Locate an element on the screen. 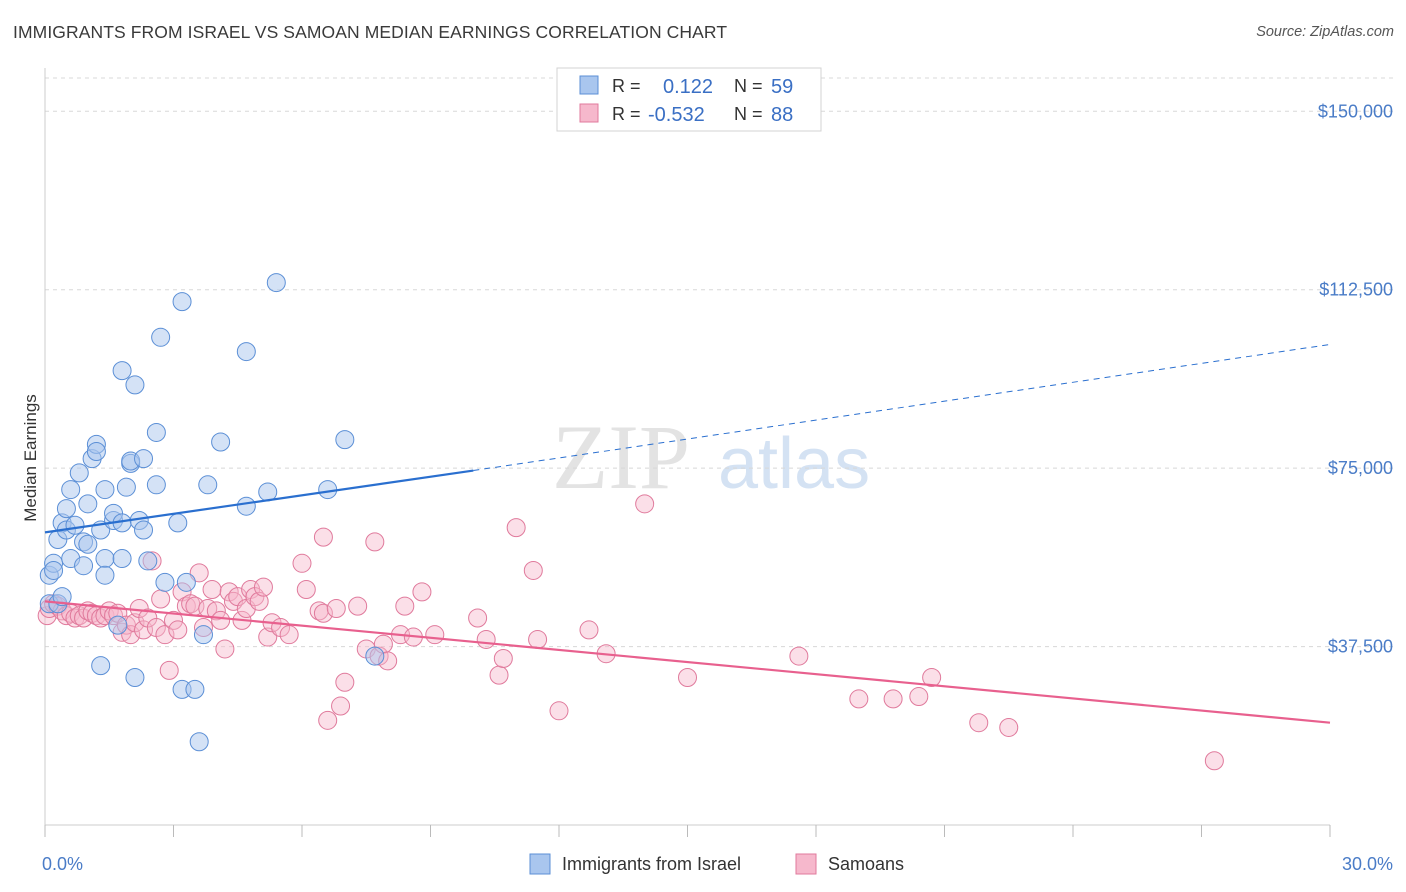 Image resolution: width=1406 pixels, height=892 pixels. trend-line-samoan is located at coordinates (687, 662).